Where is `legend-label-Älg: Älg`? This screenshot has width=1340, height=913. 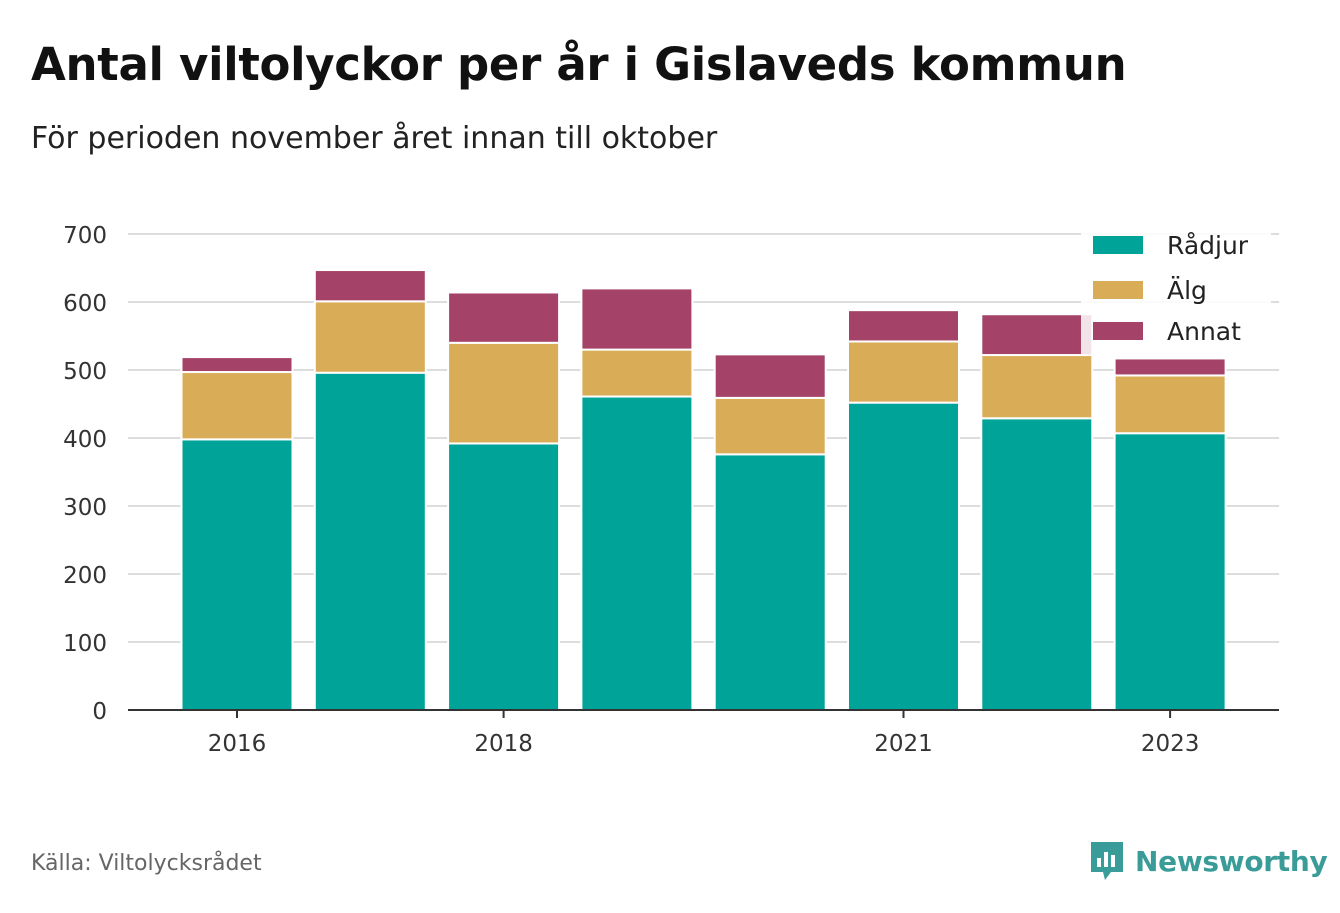 legend-label-Älg: Älg is located at coordinates (1187, 290).